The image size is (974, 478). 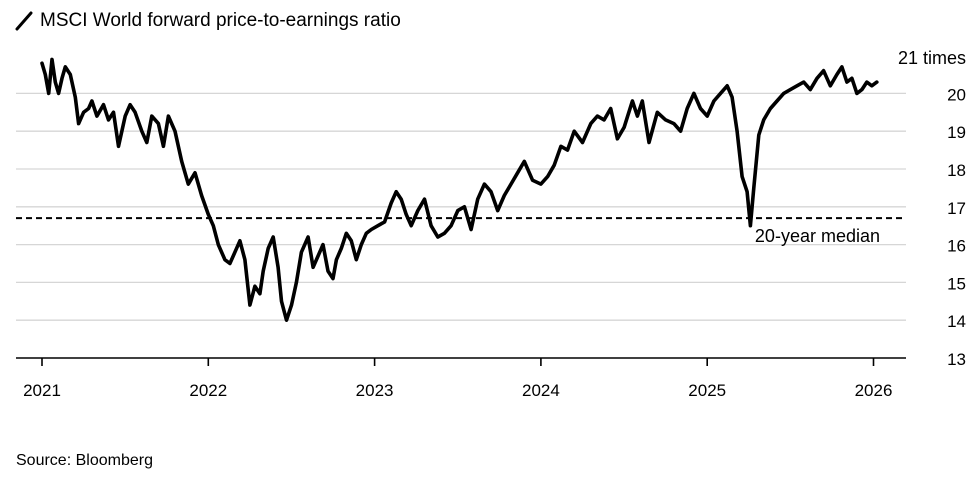 I want to click on y-tick-label-17: 17, so click(x=956, y=208).